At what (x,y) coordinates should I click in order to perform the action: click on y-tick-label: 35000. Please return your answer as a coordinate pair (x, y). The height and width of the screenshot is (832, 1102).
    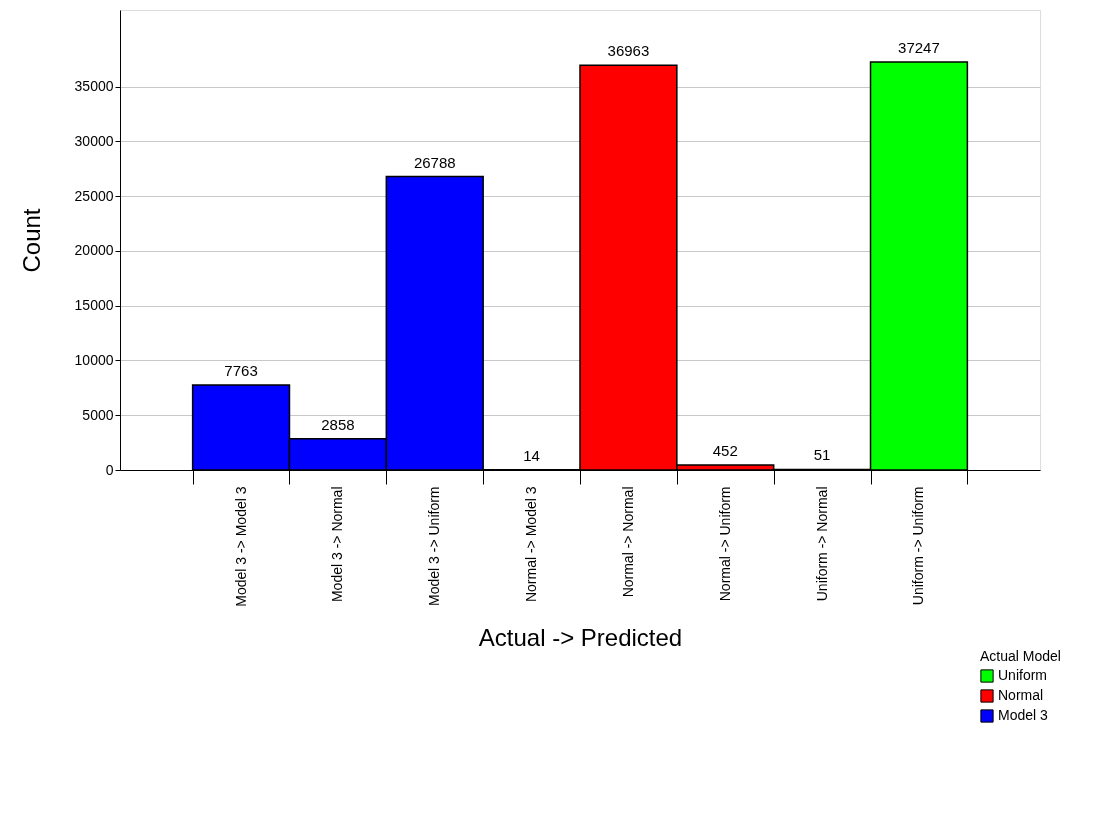
    Looking at the image, I should click on (94, 86).